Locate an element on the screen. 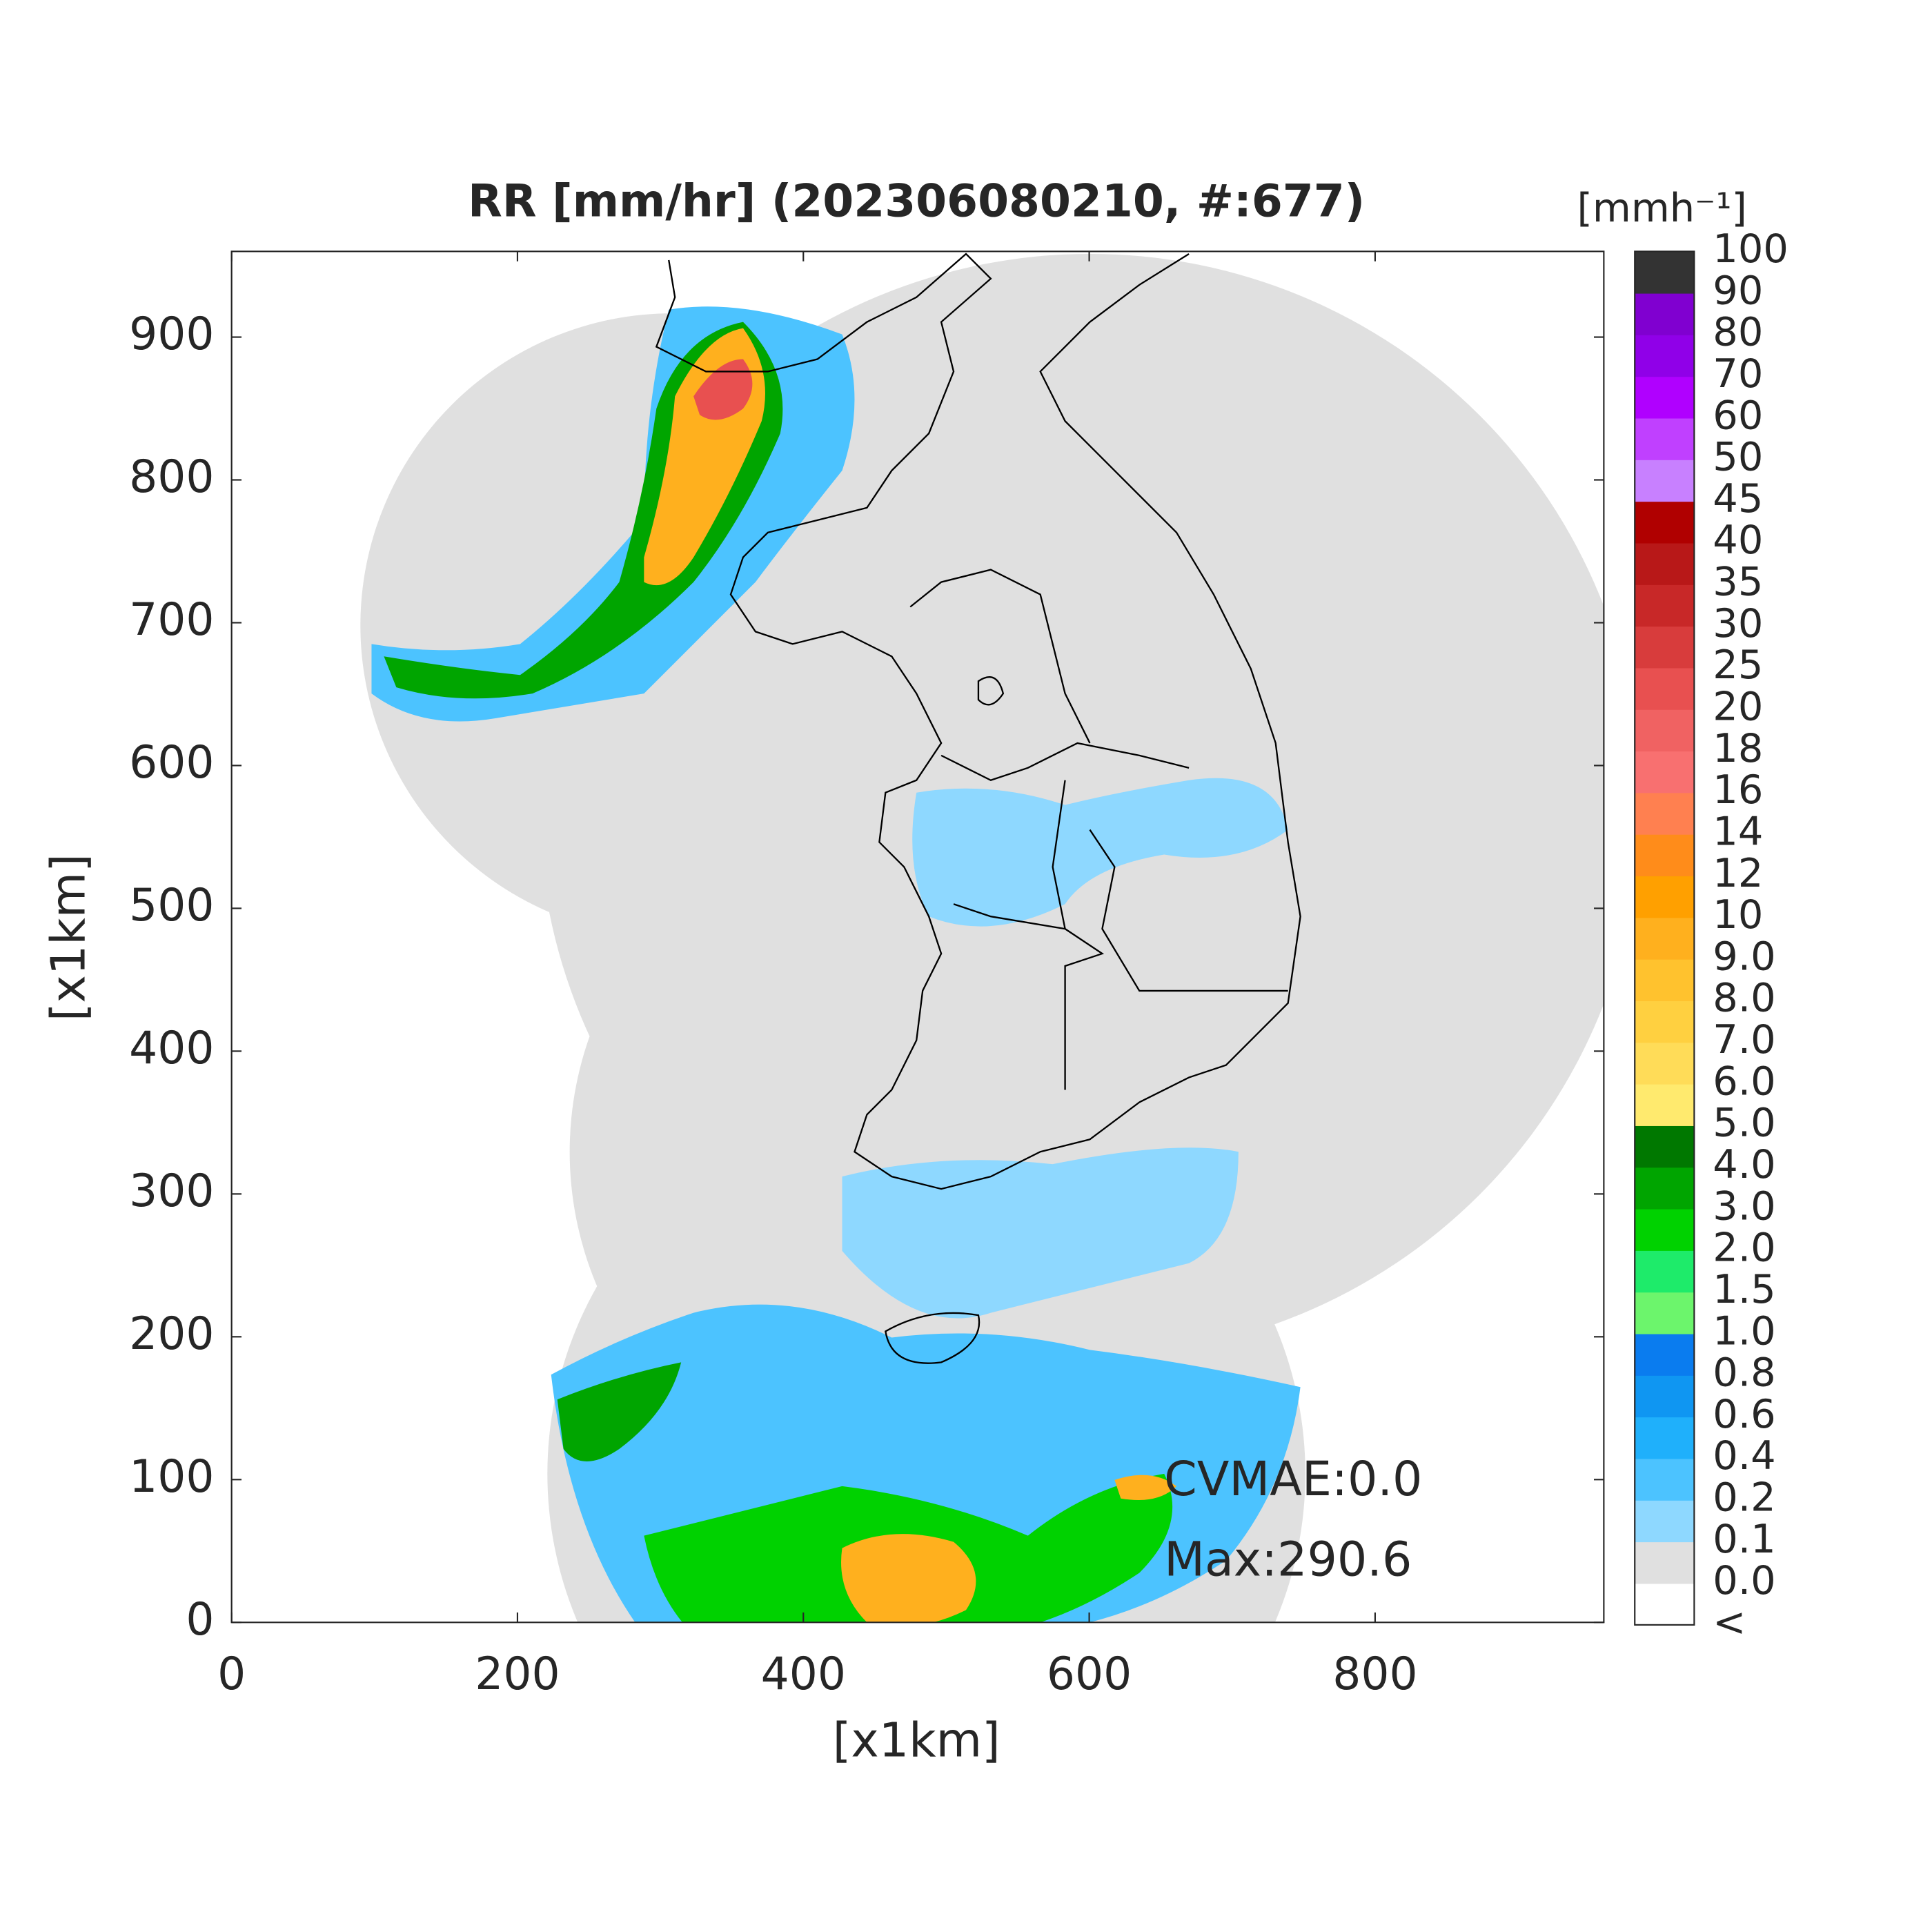 The width and height of the screenshot is (1932, 1932). colorbar-tick-label: 70 is located at coordinates (1738, 374).